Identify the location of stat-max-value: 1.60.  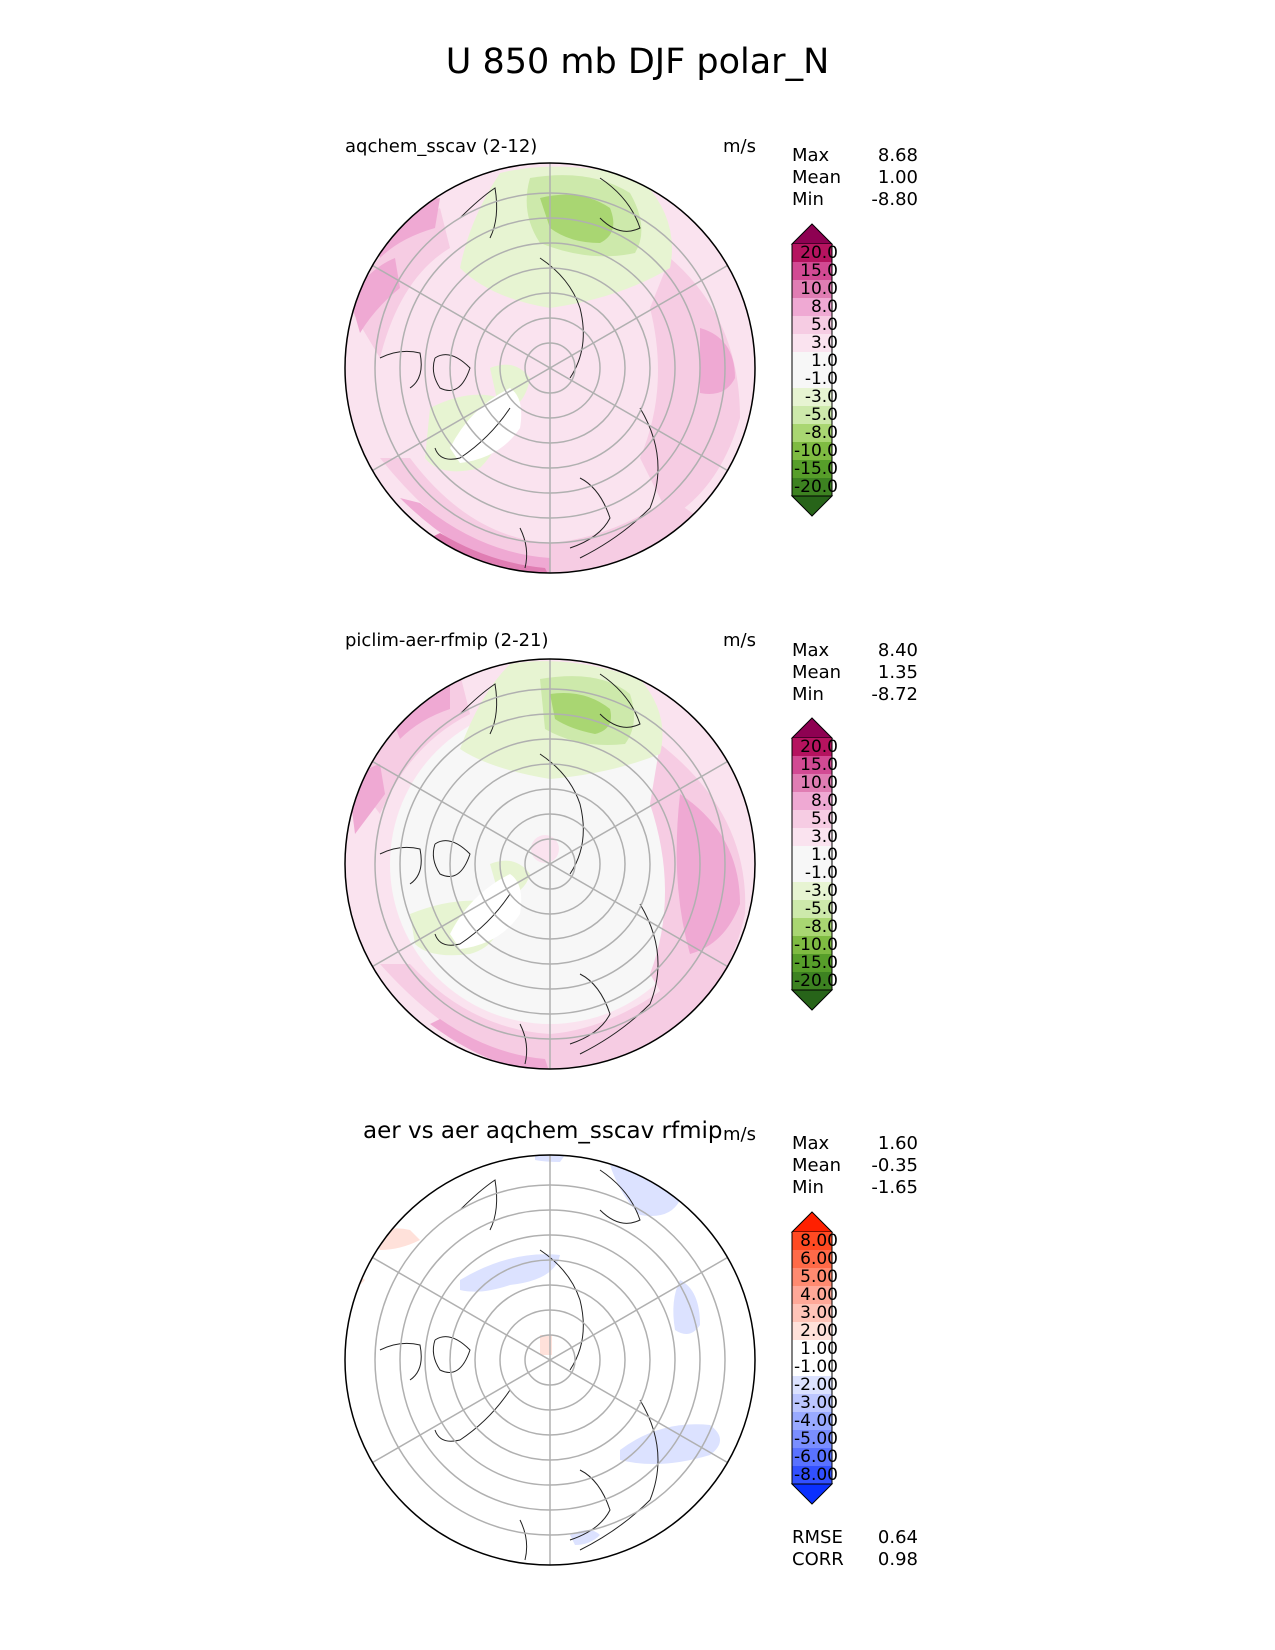
(897, 1143).